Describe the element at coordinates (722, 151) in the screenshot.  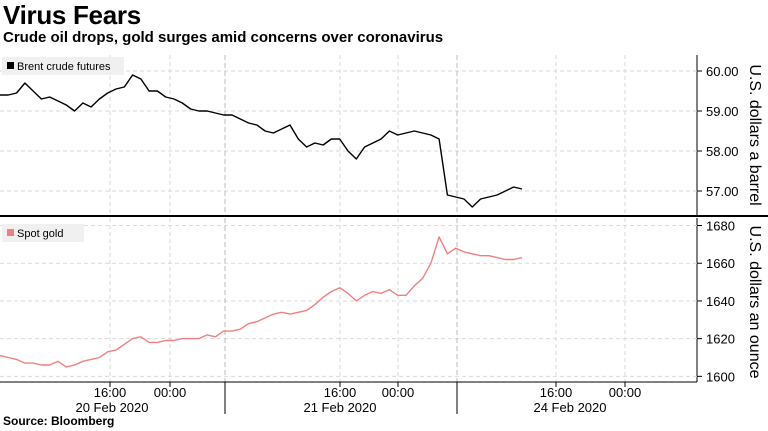
I see `brent-ytick-label-1: 58.00` at that location.